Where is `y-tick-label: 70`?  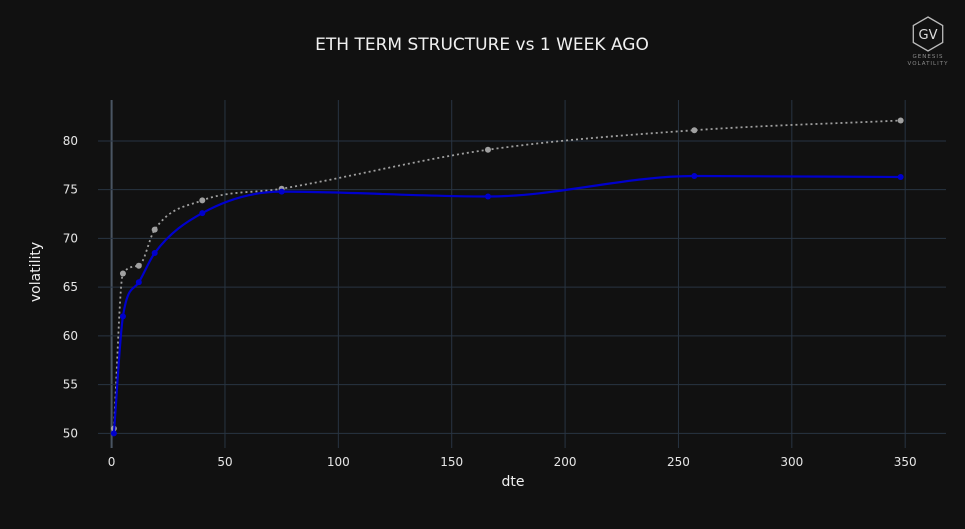 y-tick-label: 70 is located at coordinates (70, 238).